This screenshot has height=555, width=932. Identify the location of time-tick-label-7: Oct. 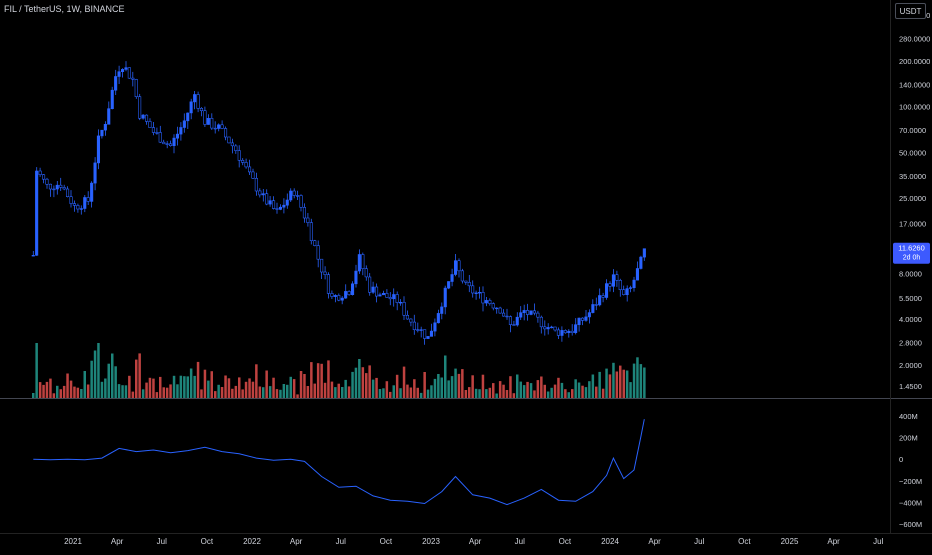
(386, 541).